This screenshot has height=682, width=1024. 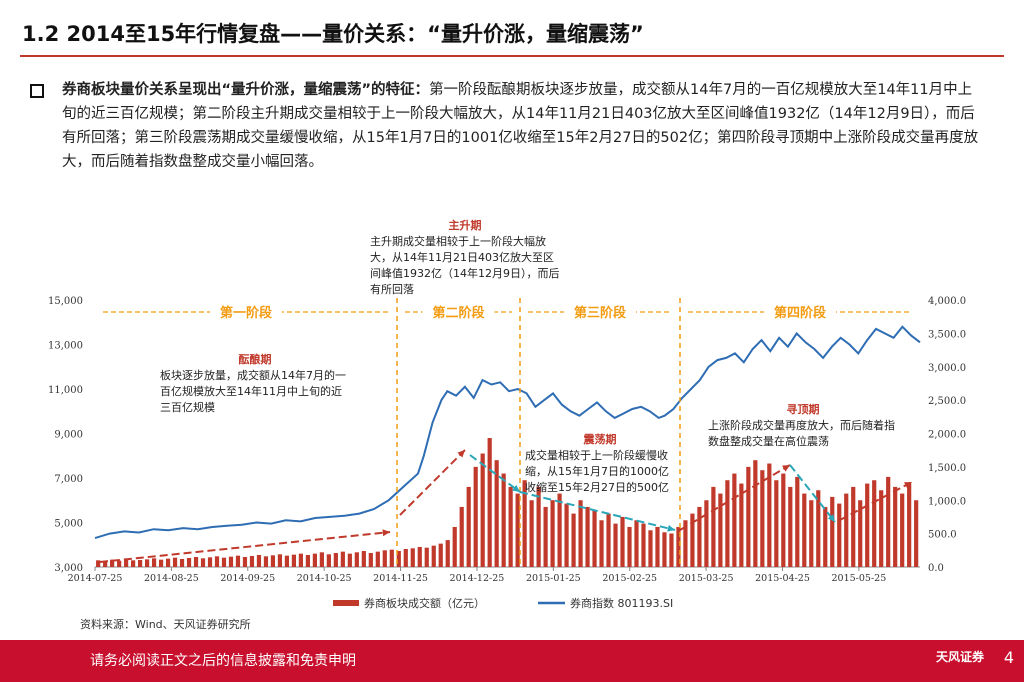 What do you see at coordinates (947, 368) in the screenshot?
I see `right-axis-tick-label: 3,000.0` at bounding box center [947, 368].